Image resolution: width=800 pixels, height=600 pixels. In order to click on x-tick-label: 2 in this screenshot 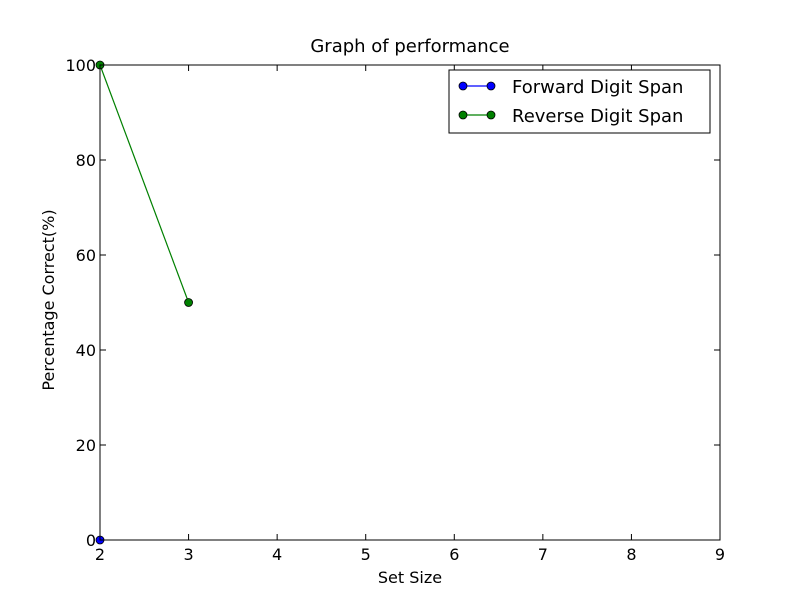, I will do `click(100, 554)`.